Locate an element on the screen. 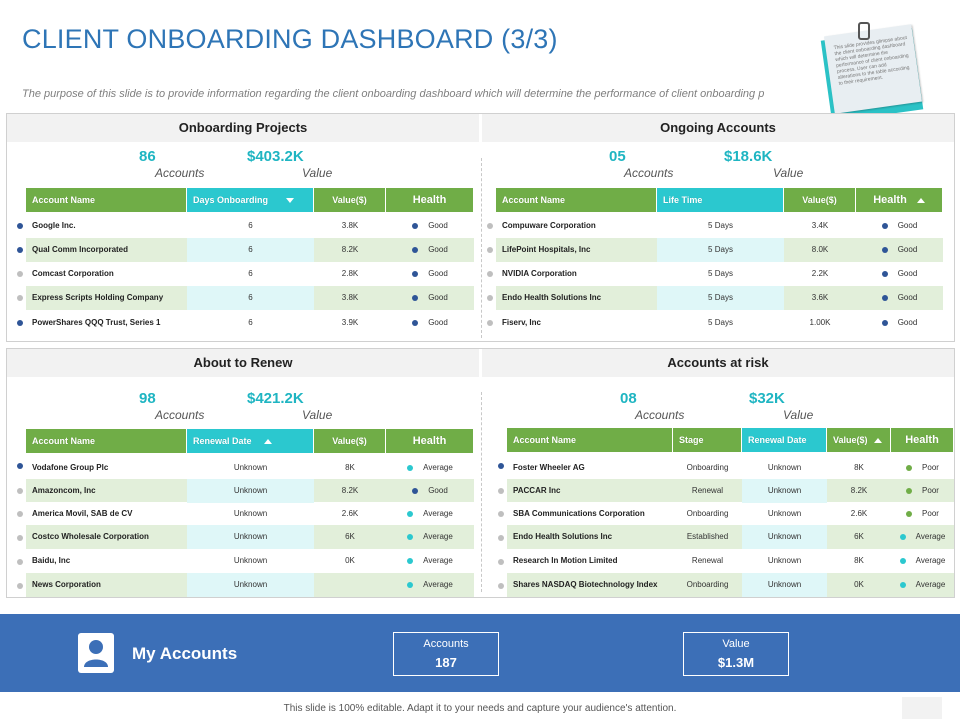  value-cell is located at coordinates (350, 585).